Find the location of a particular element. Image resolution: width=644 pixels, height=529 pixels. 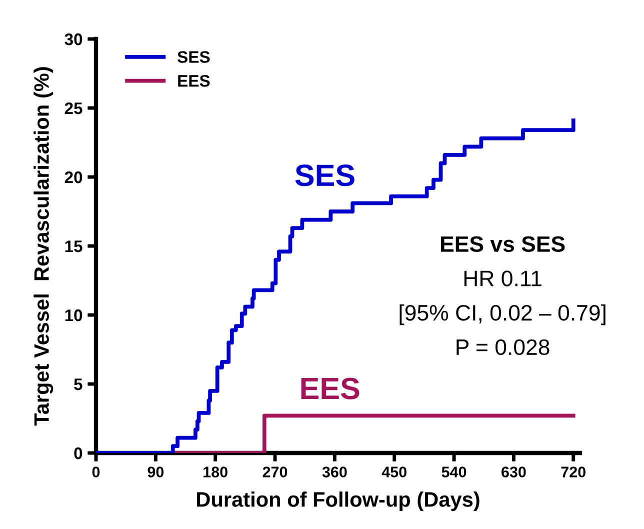

x-tick-label: 630 is located at coordinates (514, 472).